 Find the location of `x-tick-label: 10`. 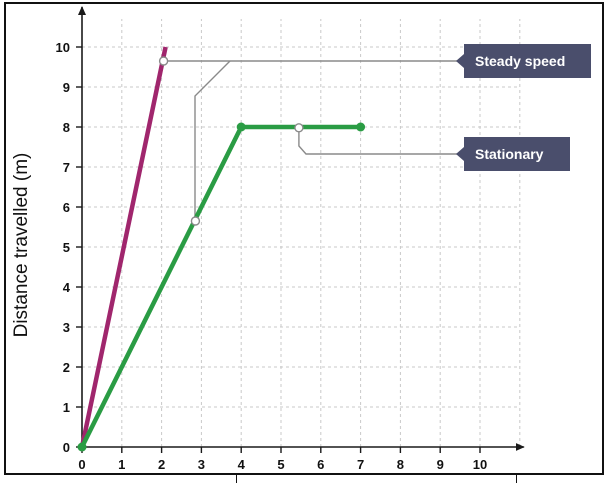

x-tick-label: 10 is located at coordinates (480, 464).